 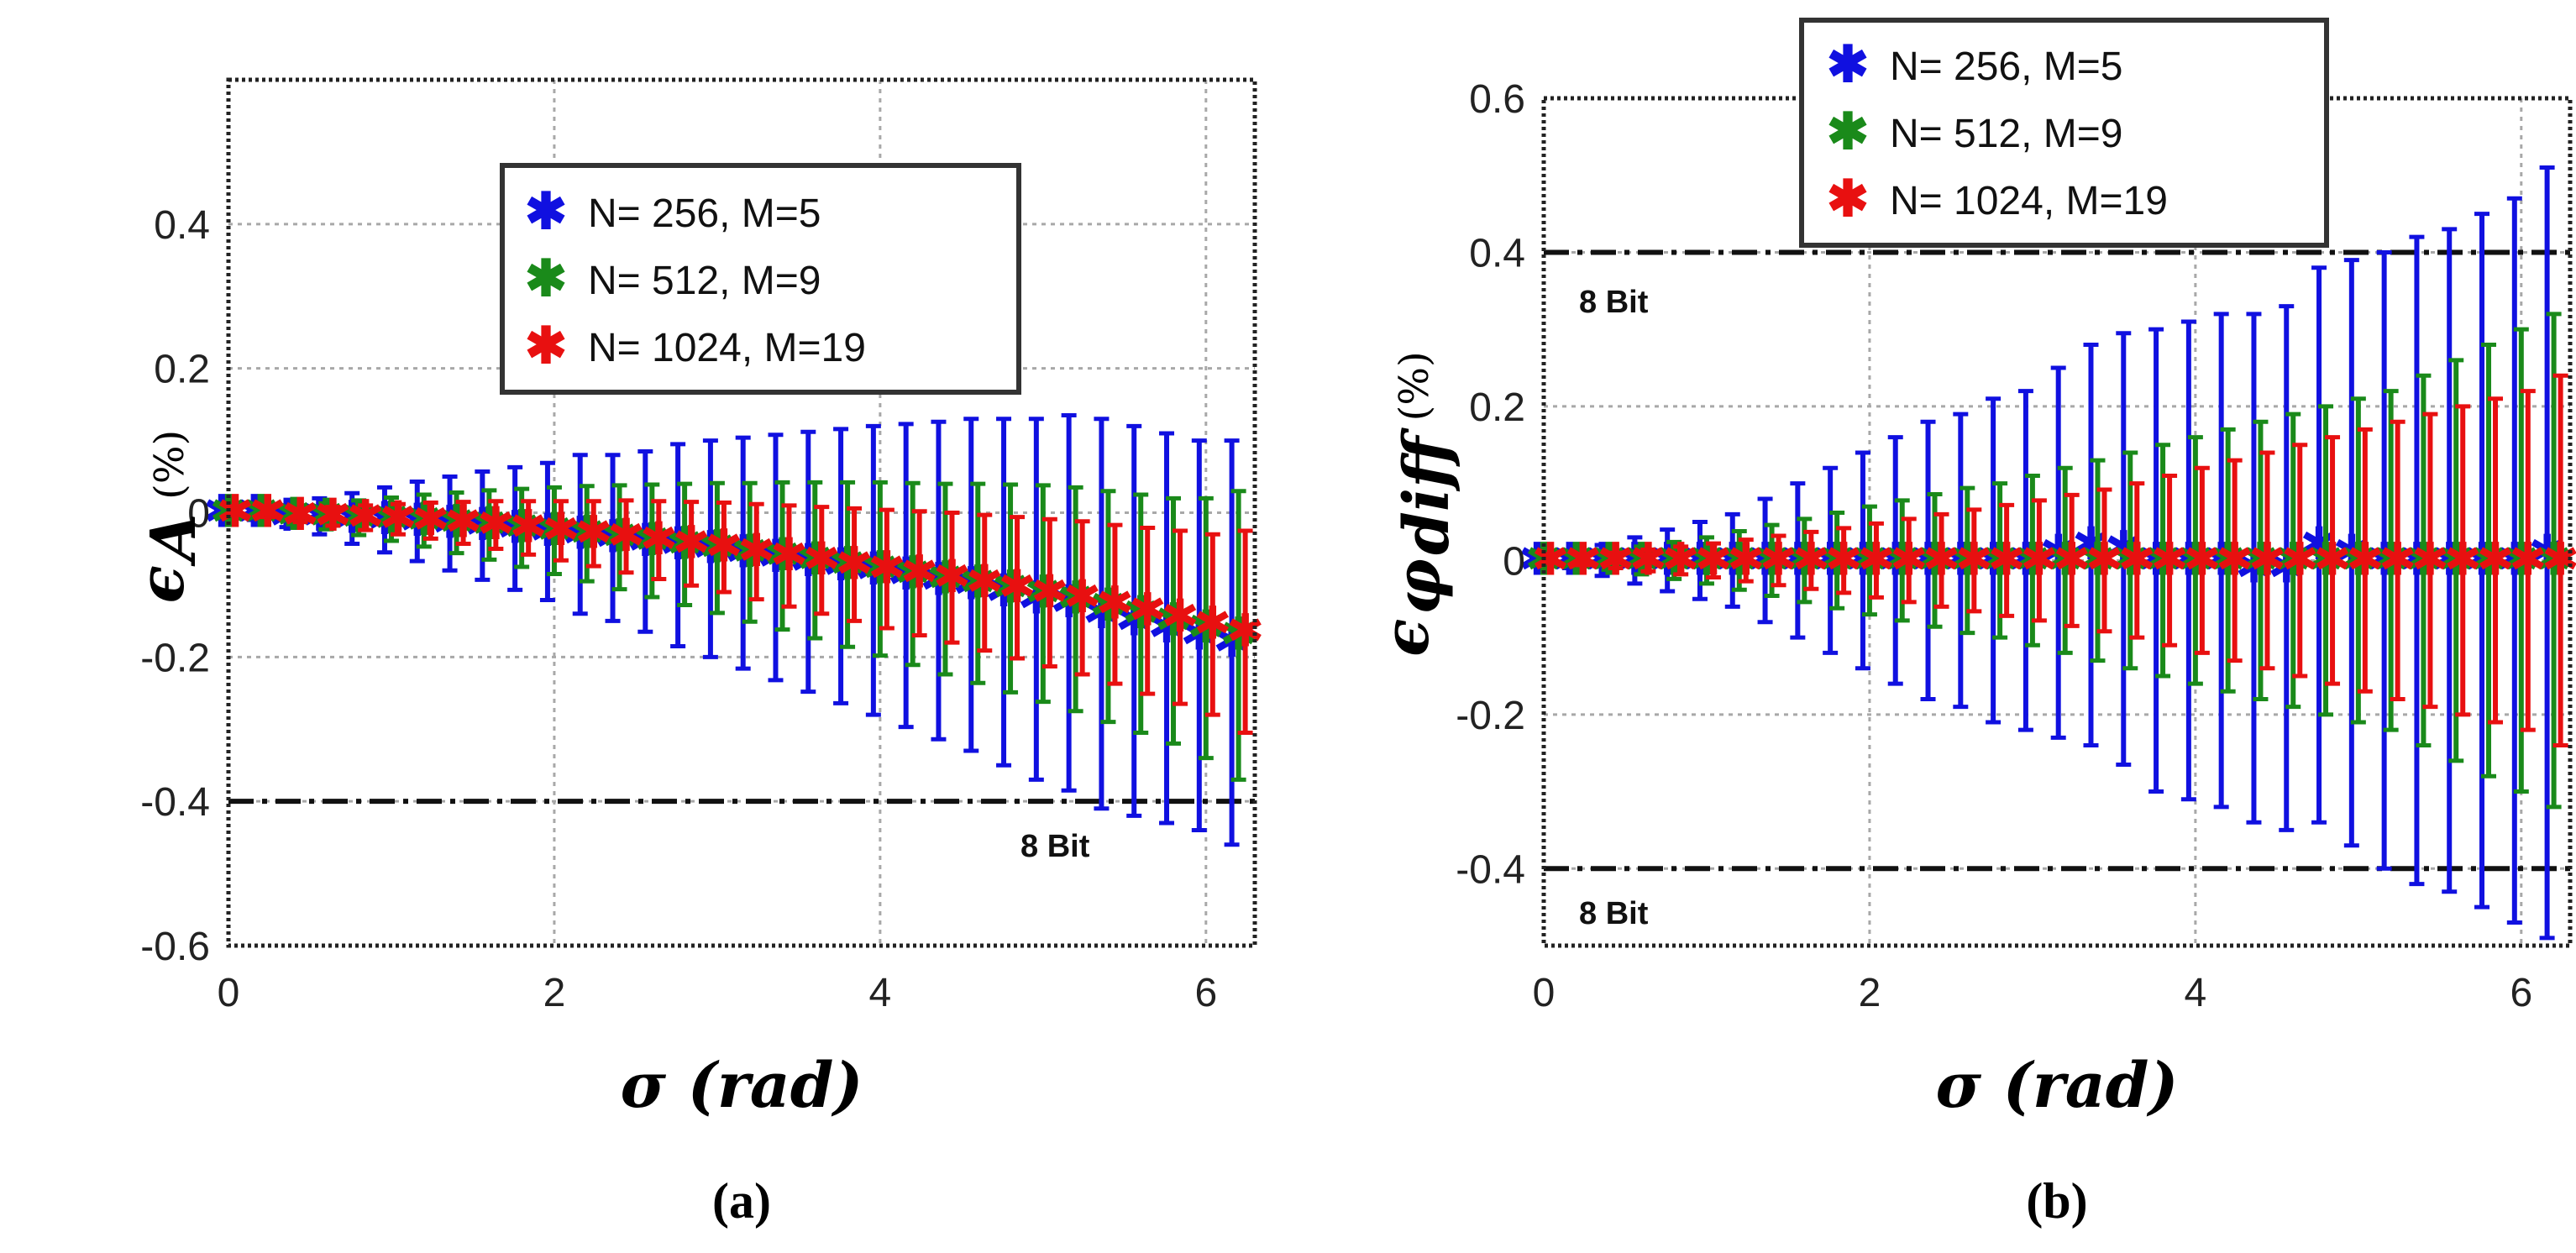 I want to click on y-axis-unit: (%), so click(x=1414, y=386).